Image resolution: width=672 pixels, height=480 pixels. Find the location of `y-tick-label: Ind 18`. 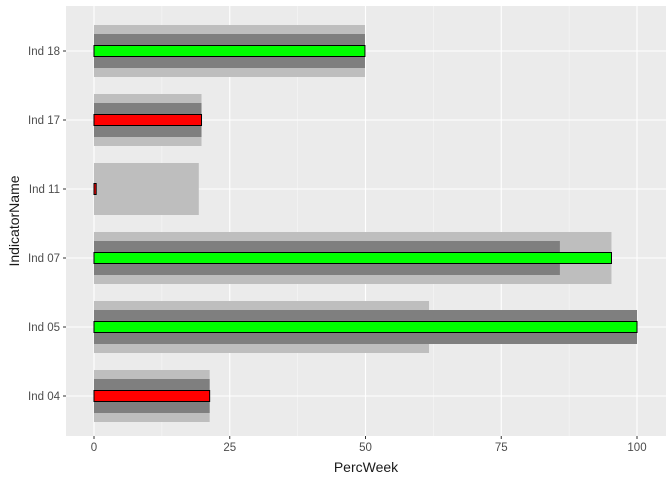

y-tick-label: Ind 18 is located at coordinates (44, 52).